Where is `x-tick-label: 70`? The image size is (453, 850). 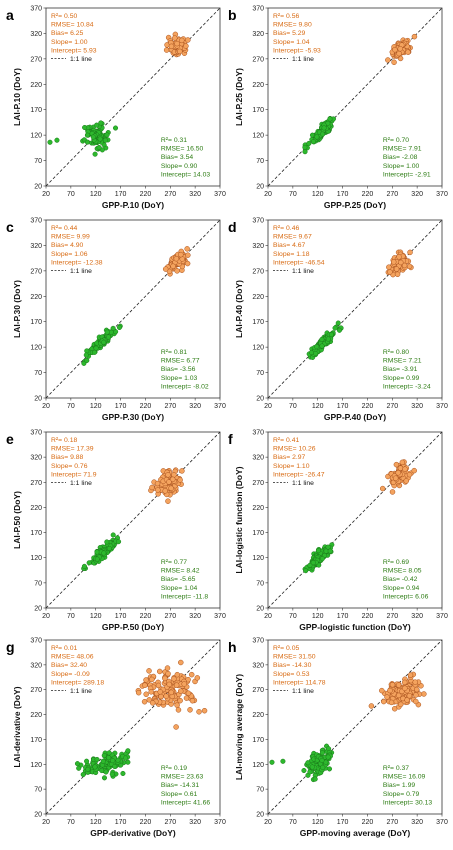 x-tick-label: 70 is located at coordinates (293, 822).